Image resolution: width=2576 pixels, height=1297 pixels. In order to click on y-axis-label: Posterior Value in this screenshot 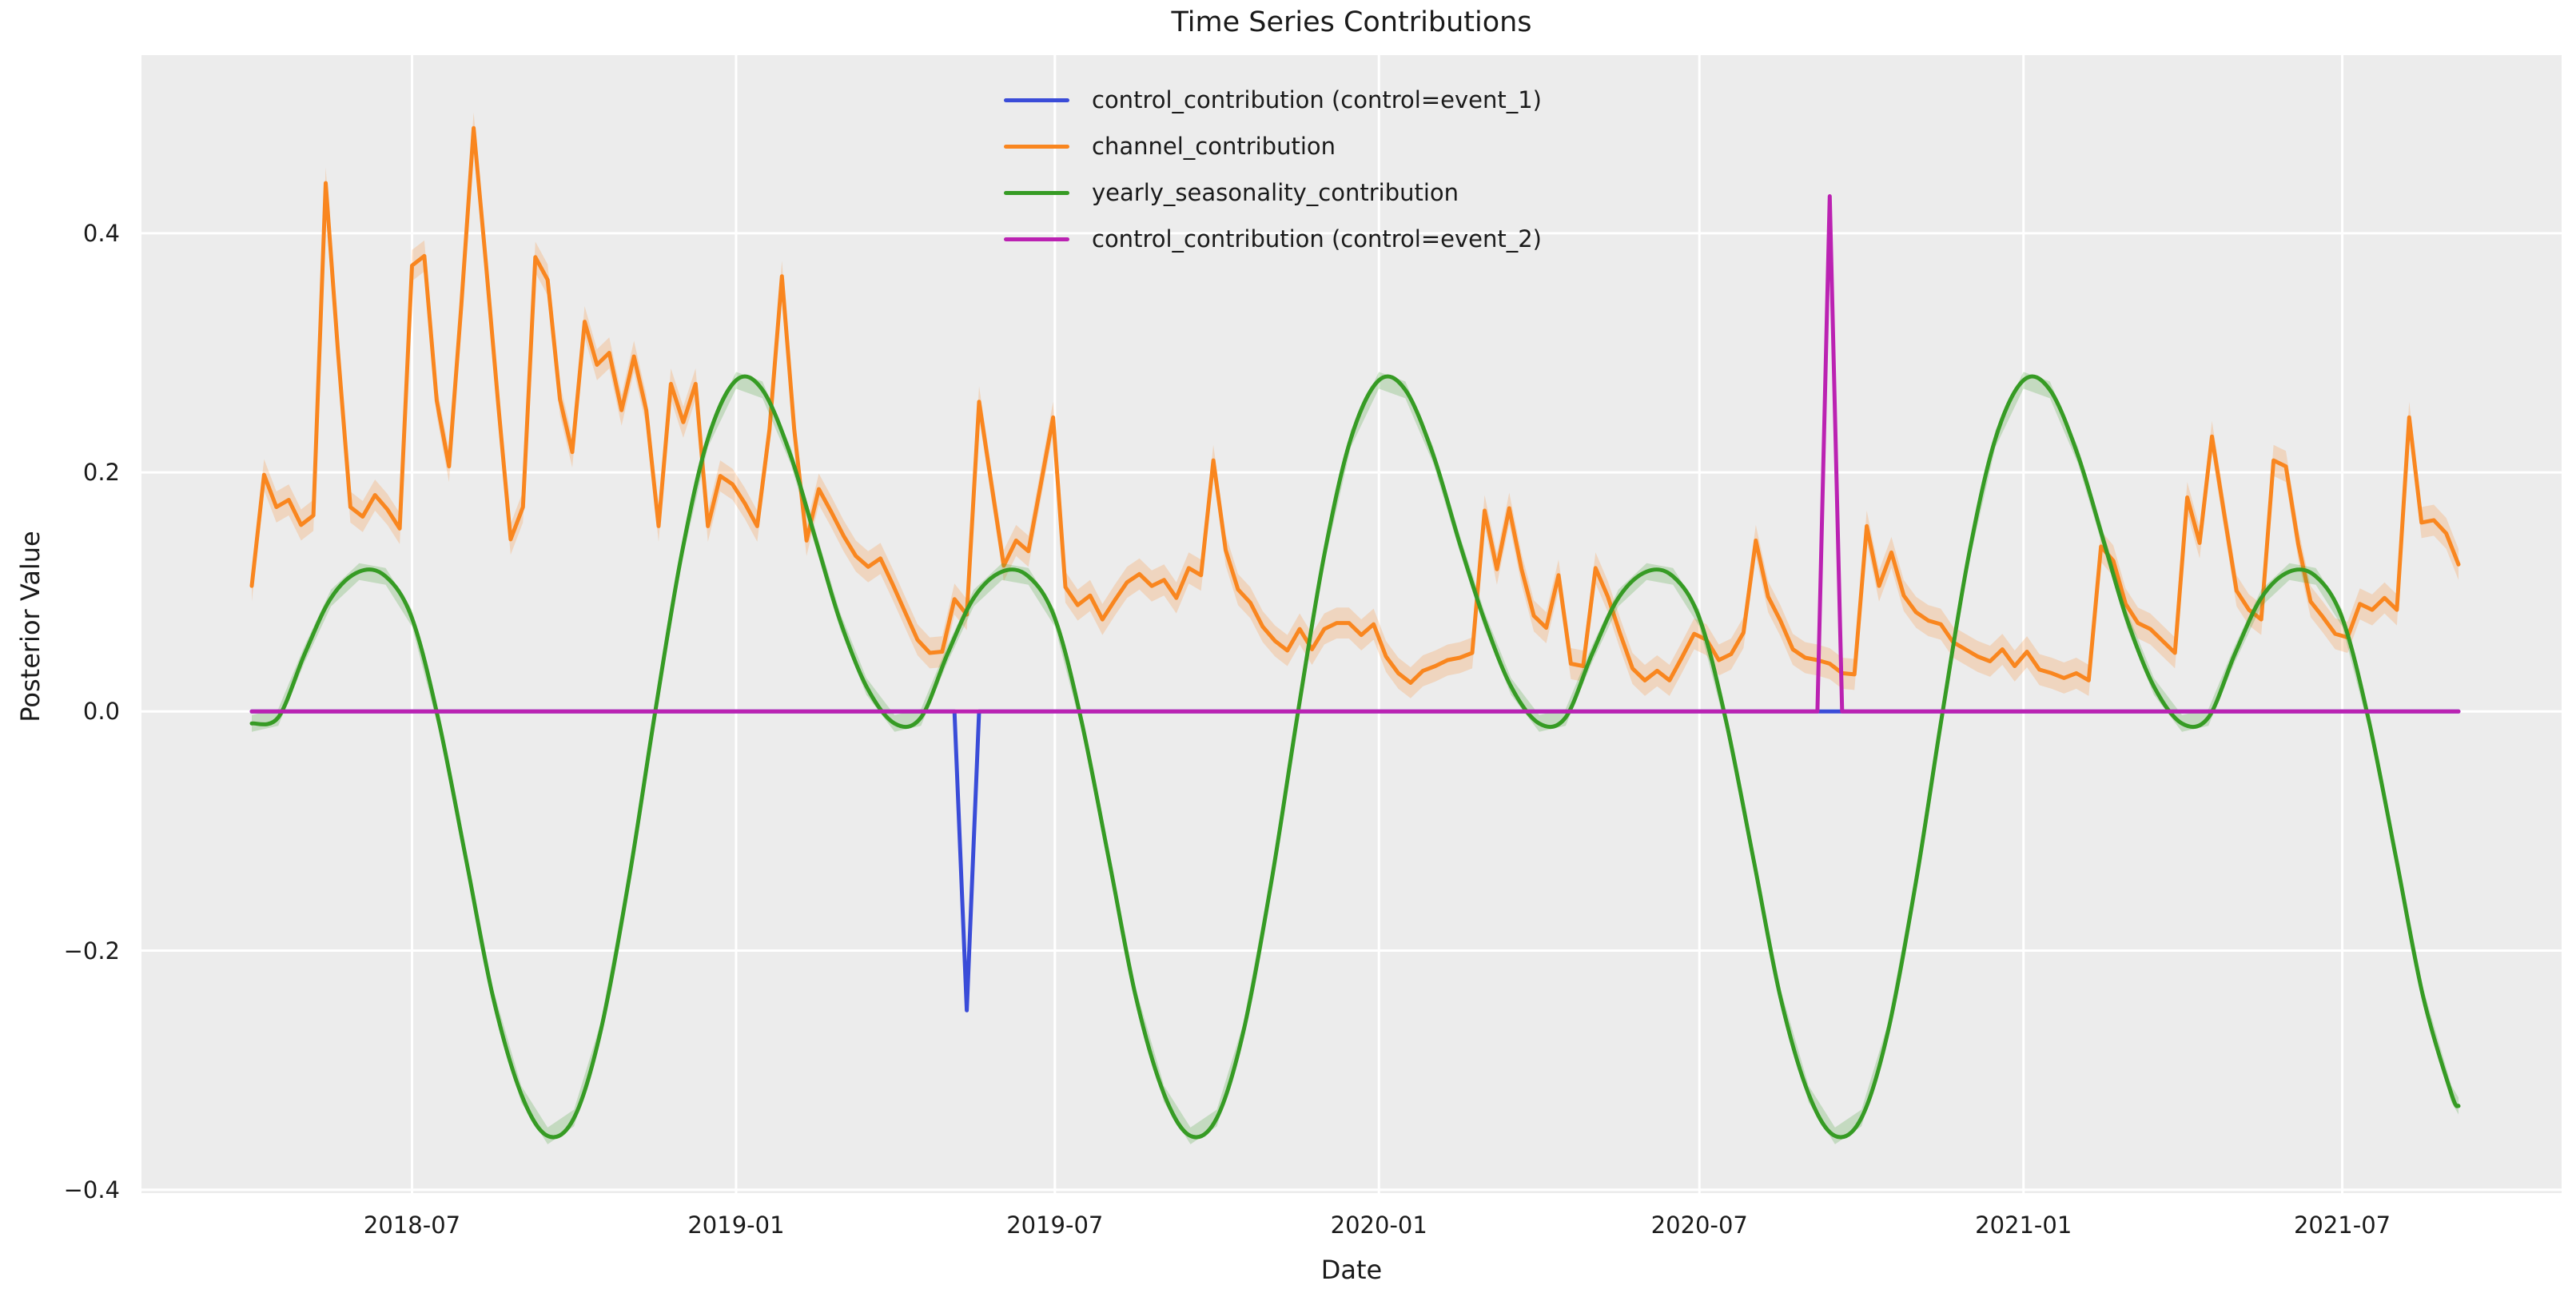, I will do `click(30, 626)`.